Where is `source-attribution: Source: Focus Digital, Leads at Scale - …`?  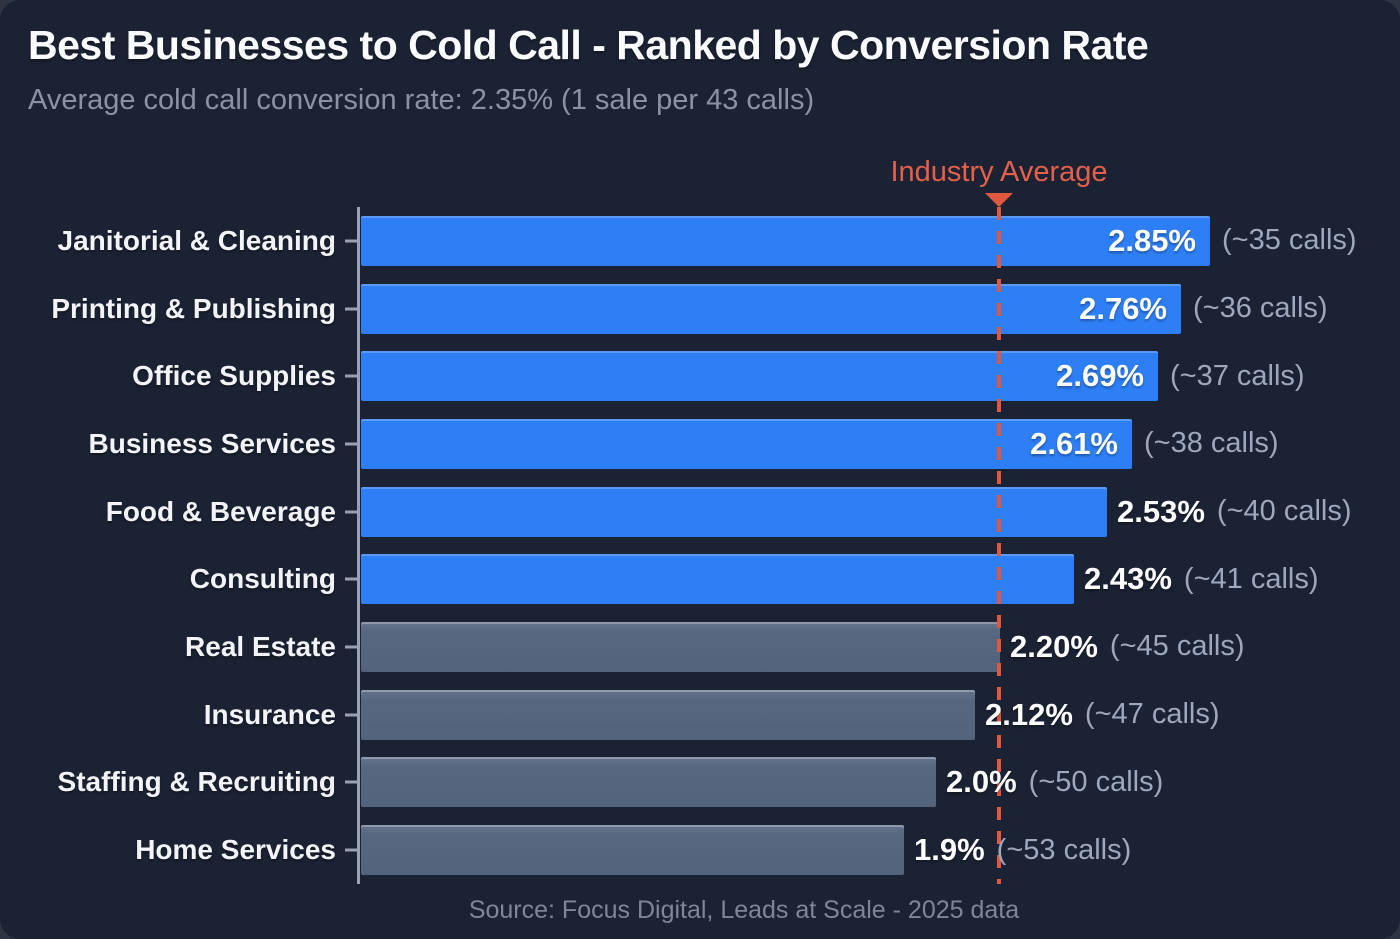 source-attribution: Source: Focus Digital, Leads at Scale - … is located at coordinates (744, 910).